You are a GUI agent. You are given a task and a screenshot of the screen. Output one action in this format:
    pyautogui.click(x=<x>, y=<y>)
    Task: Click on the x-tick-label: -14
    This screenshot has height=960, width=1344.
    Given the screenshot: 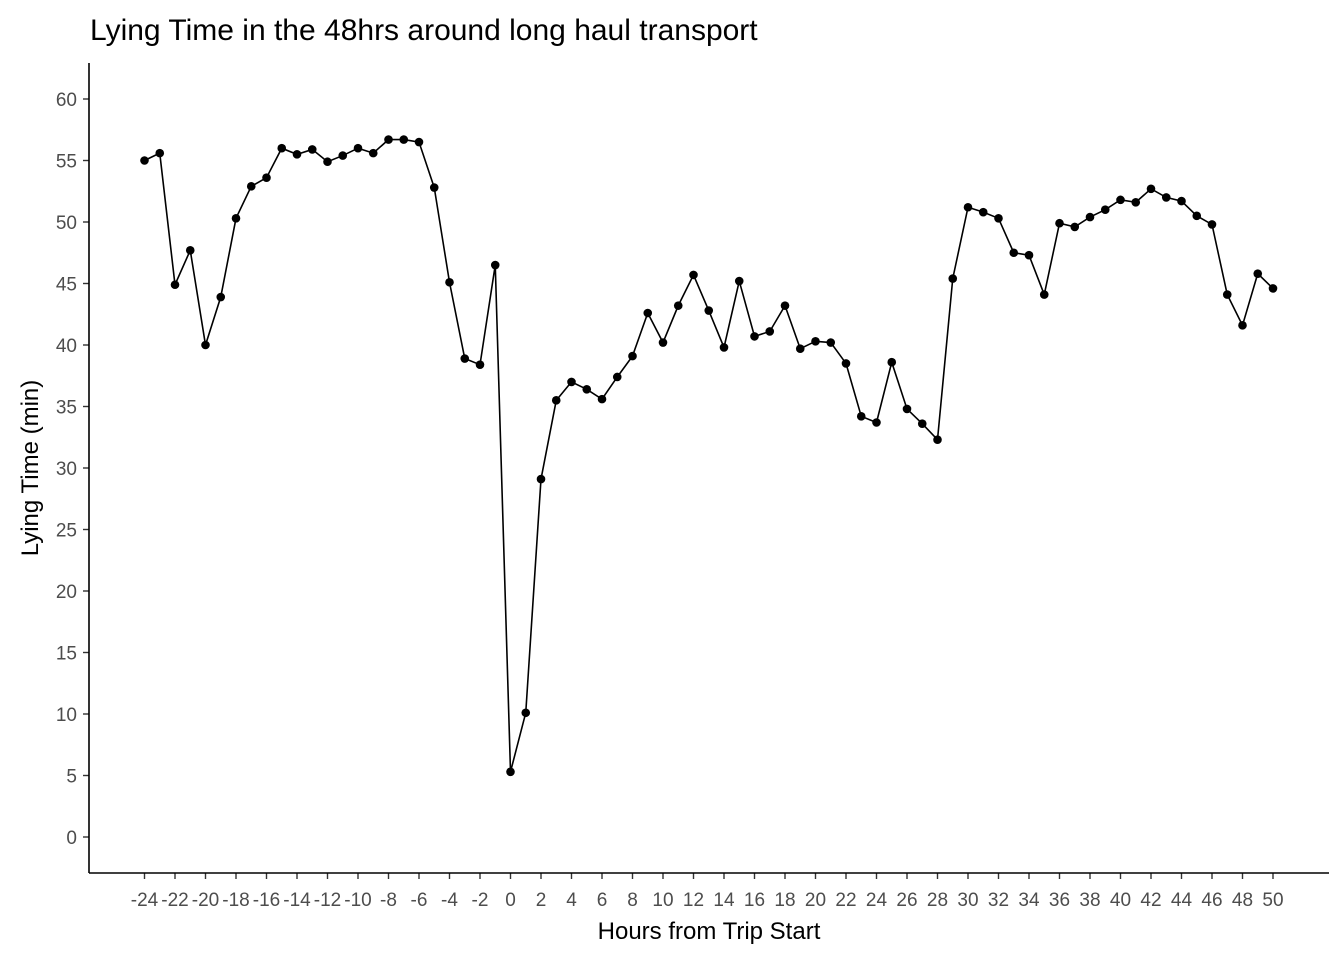 What is the action you would take?
    pyautogui.click(x=297, y=900)
    